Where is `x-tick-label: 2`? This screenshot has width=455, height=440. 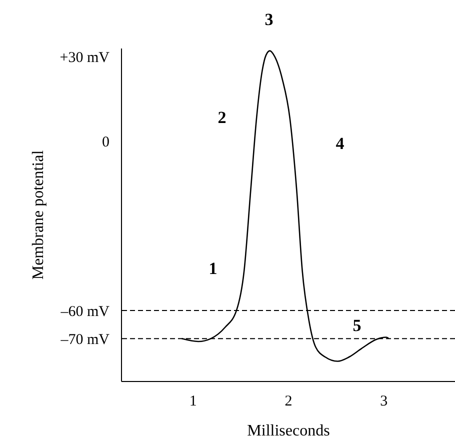 x-tick-label: 2 is located at coordinates (288, 402).